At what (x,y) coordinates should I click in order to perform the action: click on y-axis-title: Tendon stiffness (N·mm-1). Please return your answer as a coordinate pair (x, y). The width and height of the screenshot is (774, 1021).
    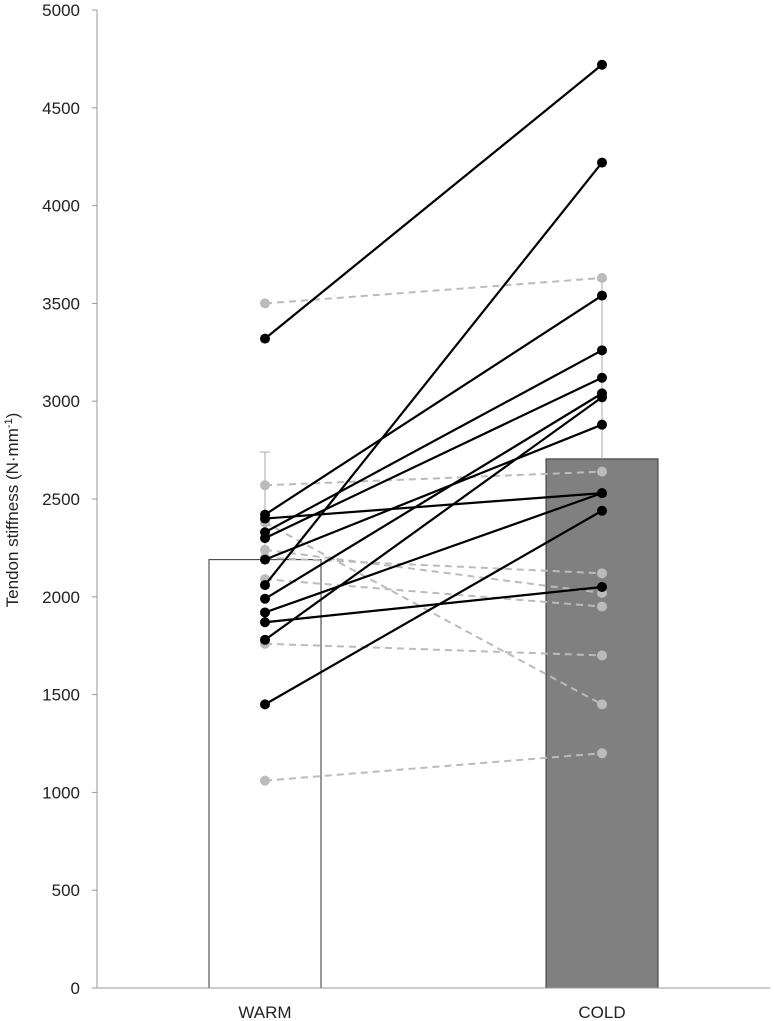
    Looking at the image, I should click on (12, 510).